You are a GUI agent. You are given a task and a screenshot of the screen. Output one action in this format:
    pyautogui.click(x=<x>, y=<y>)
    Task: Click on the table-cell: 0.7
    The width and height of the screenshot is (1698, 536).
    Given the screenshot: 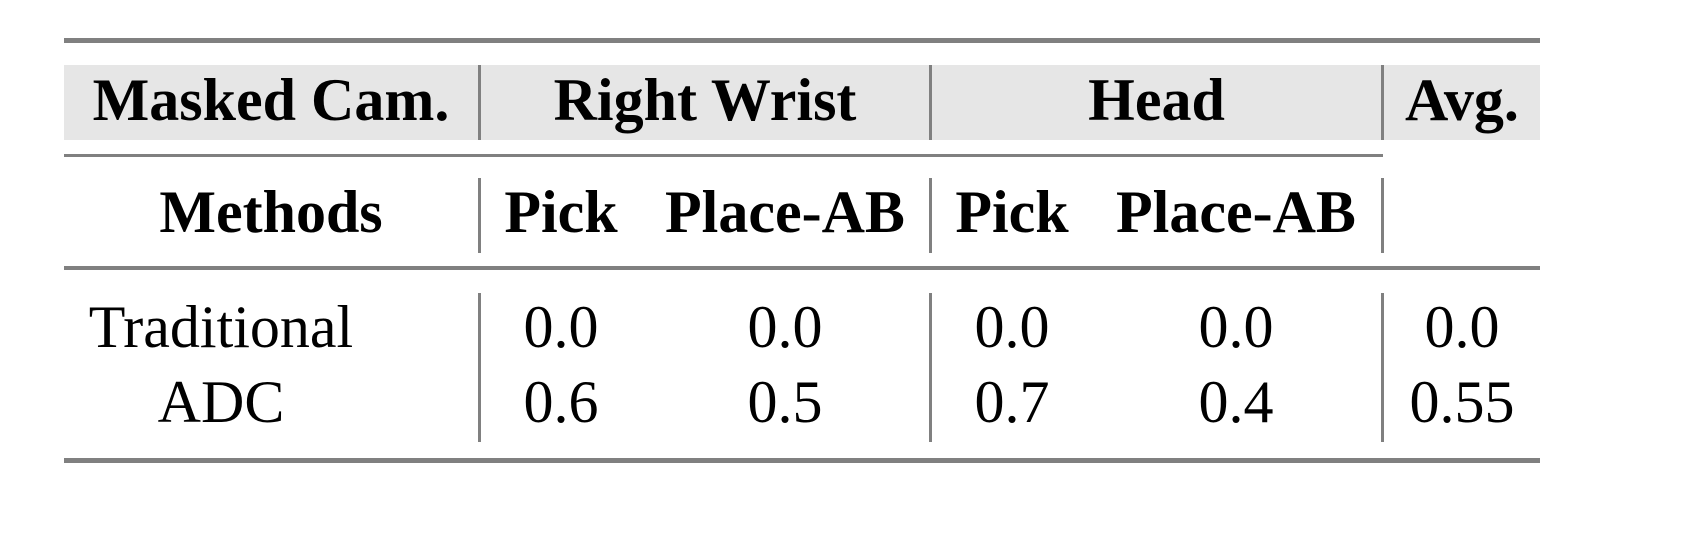 What is the action you would take?
    pyautogui.click(x=1012, y=402)
    